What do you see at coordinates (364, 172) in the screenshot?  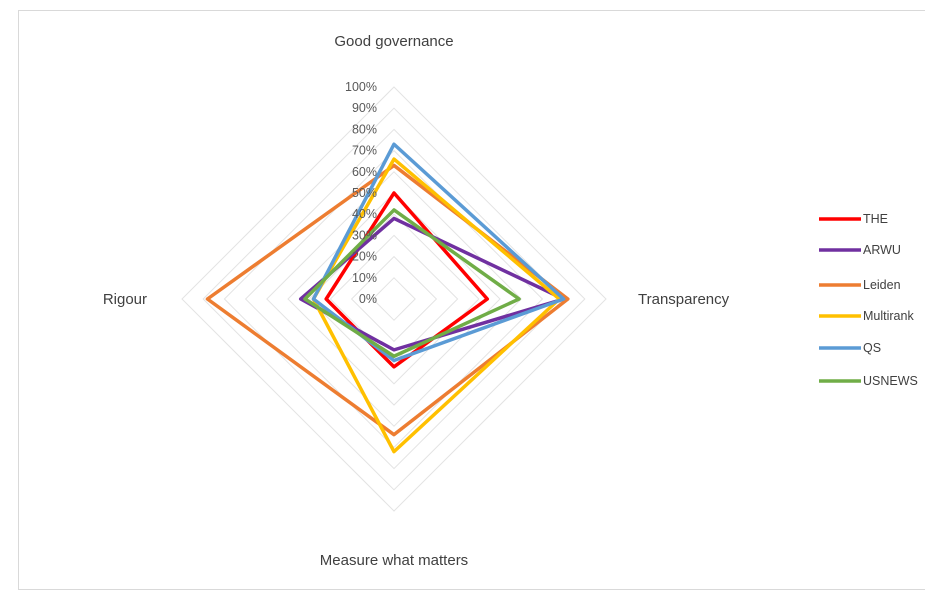 I see `tick-label: 60%` at bounding box center [364, 172].